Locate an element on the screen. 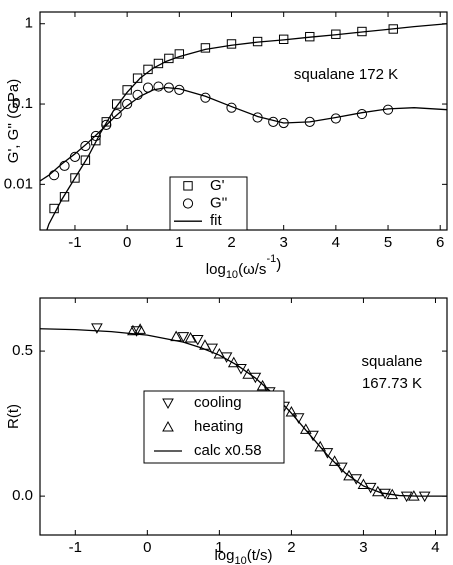 This screenshot has width=453, height=565. y-tick-label: 0.1 is located at coordinates (22, 103).